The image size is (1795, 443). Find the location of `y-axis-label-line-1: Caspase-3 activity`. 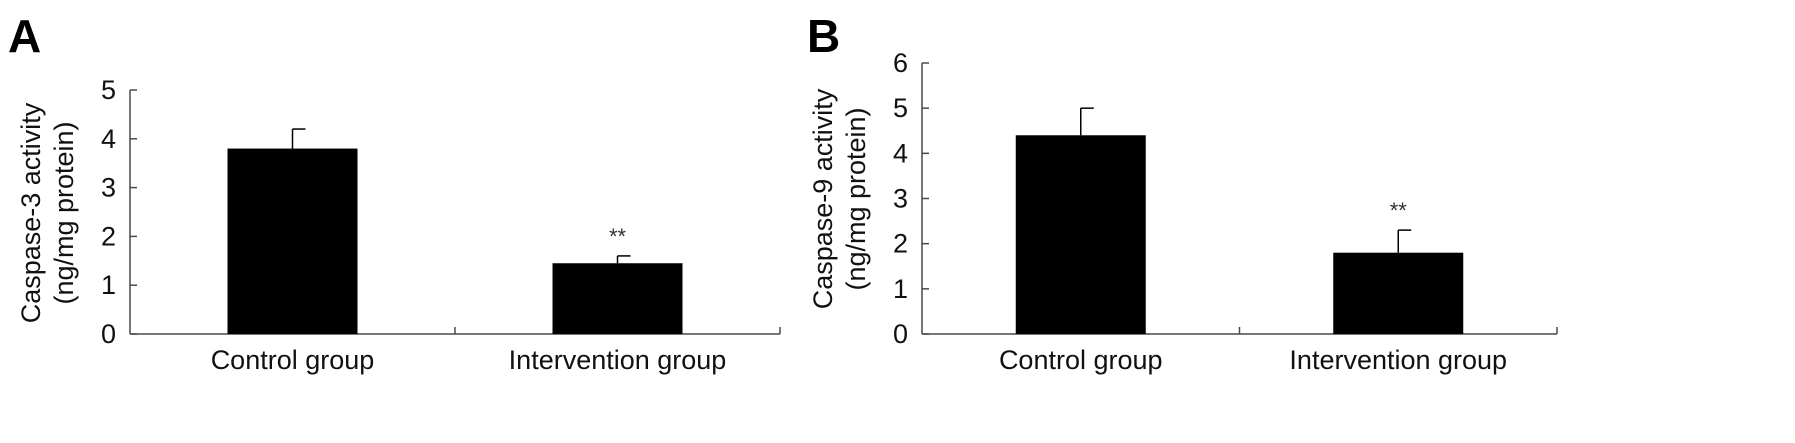

y-axis-label-line-1: Caspase-3 activity is located at coordinates (31, 212).